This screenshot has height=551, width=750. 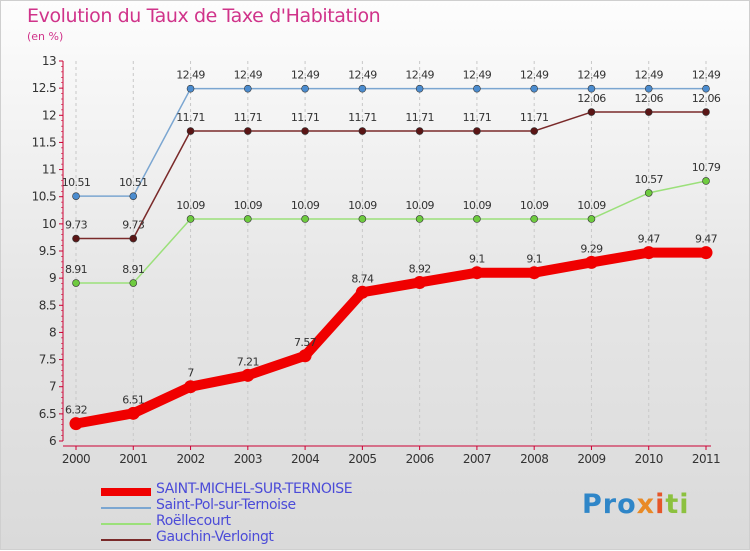 I want to click on x-tick-label: 2006, so click(x=420, y=459).